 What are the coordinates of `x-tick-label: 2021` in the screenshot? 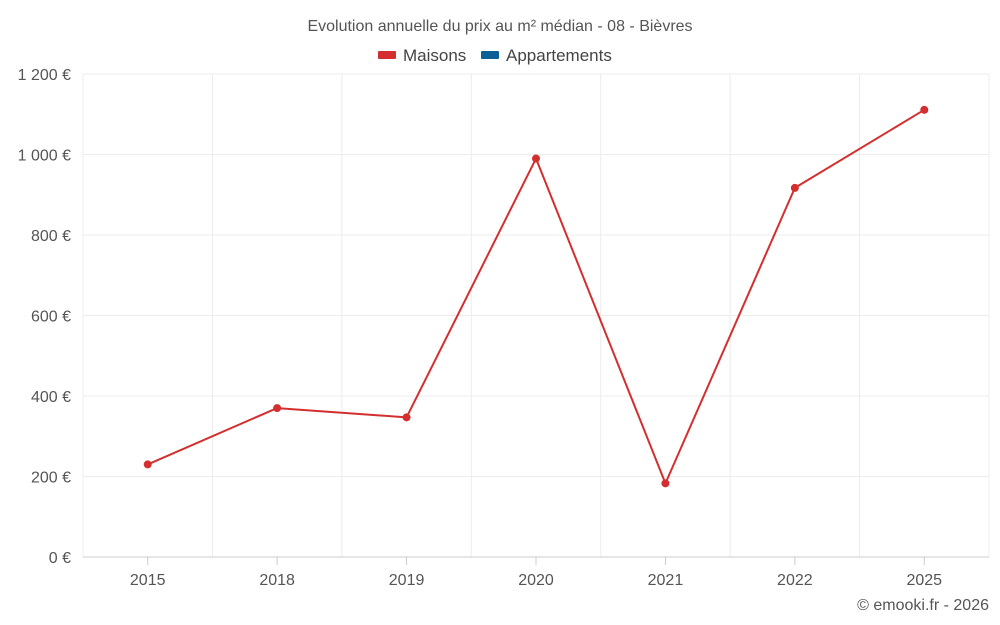 It's located at (666, 580).